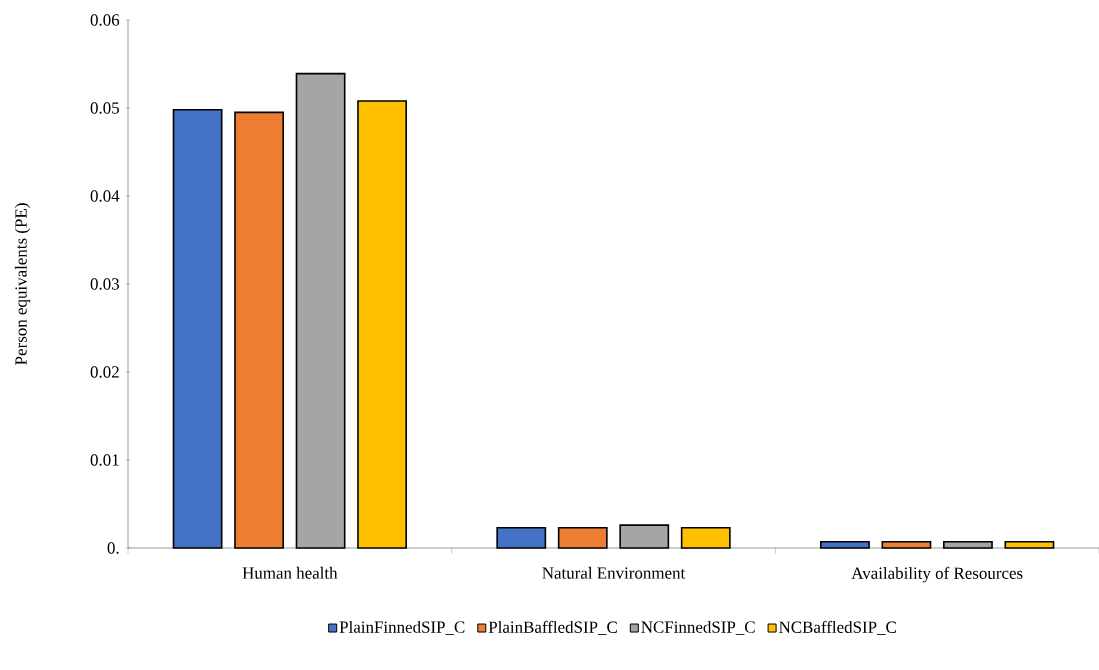 This screenshot has width=1099, height=670. I want to click on x-tick-label: Natural Environment, so click(614, 572).